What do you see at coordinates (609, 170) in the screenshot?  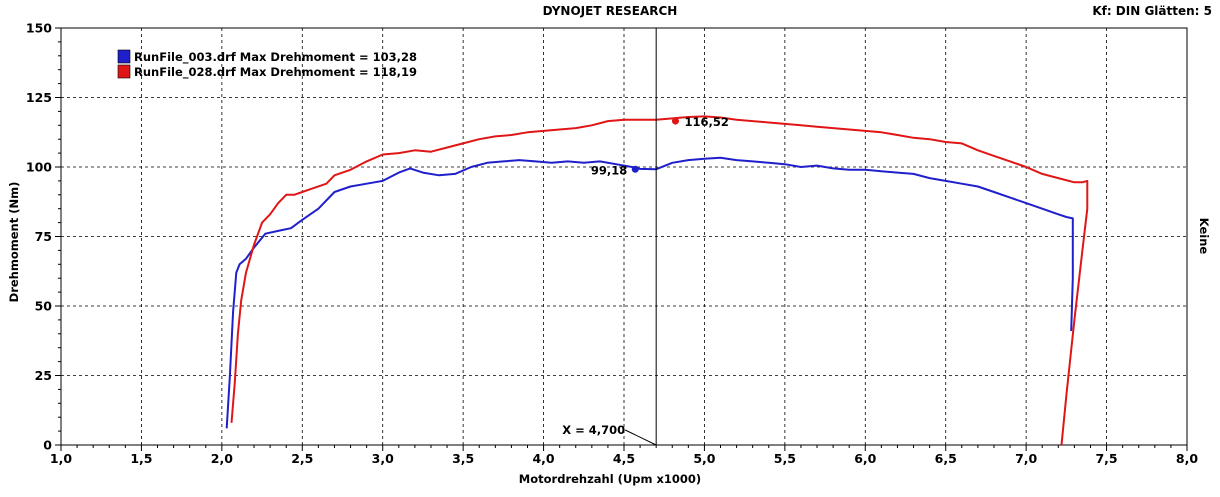 I see `cursor-value-runfile-003: 99,18` at bounding box center [609, 170].